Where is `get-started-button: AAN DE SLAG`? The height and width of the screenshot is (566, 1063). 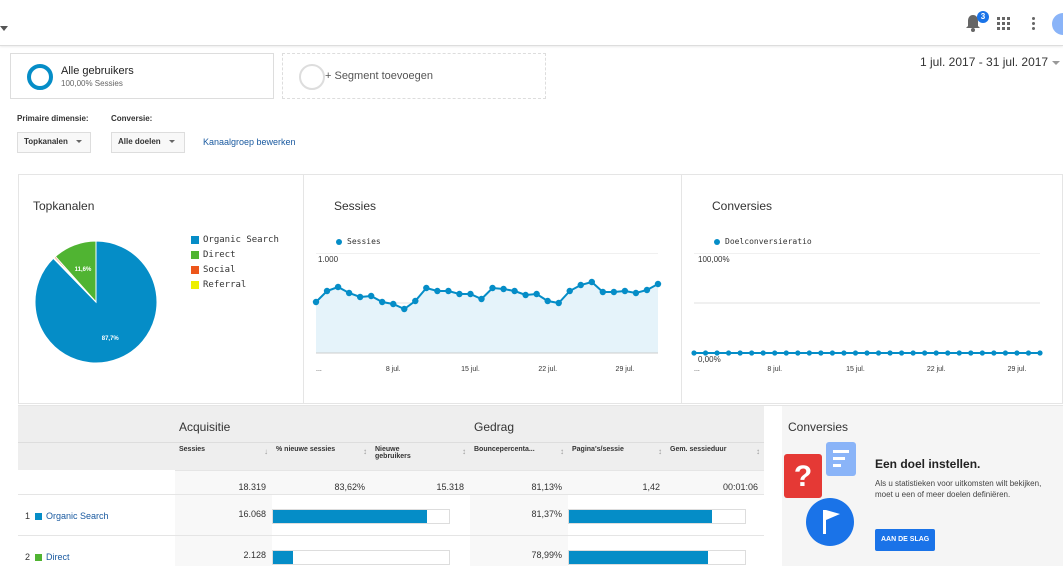
get-started-button: AAN DE SLAG is located at coordinates (905, 540).